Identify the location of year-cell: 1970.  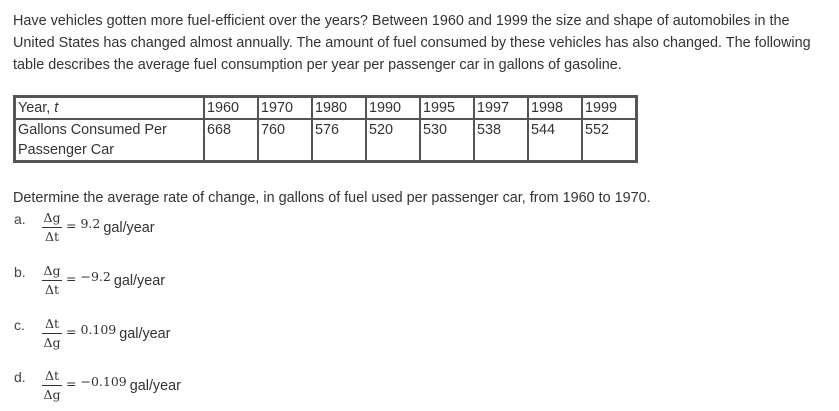
(285, 108).